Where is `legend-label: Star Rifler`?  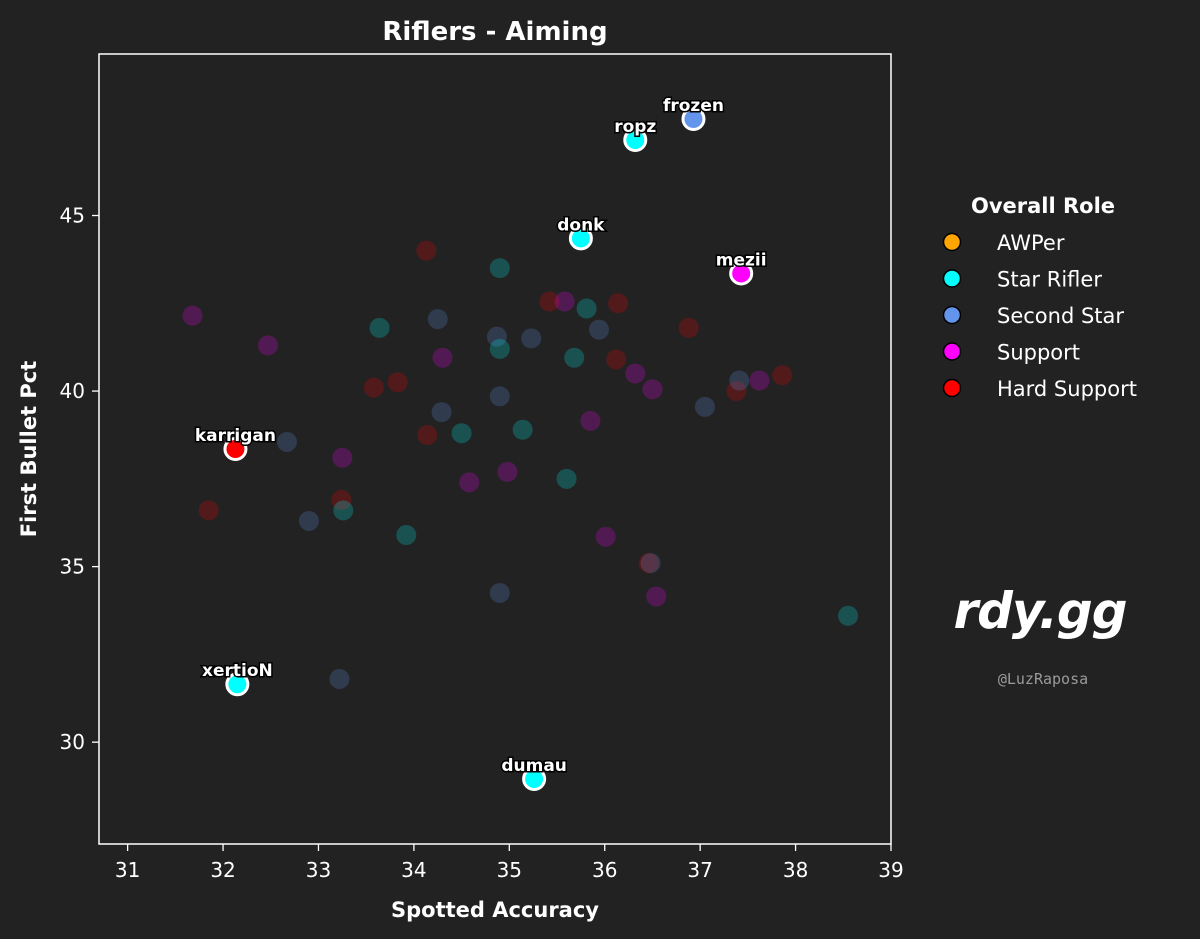 legend-label: Star Rifler is located at coordinates (1049, 280).